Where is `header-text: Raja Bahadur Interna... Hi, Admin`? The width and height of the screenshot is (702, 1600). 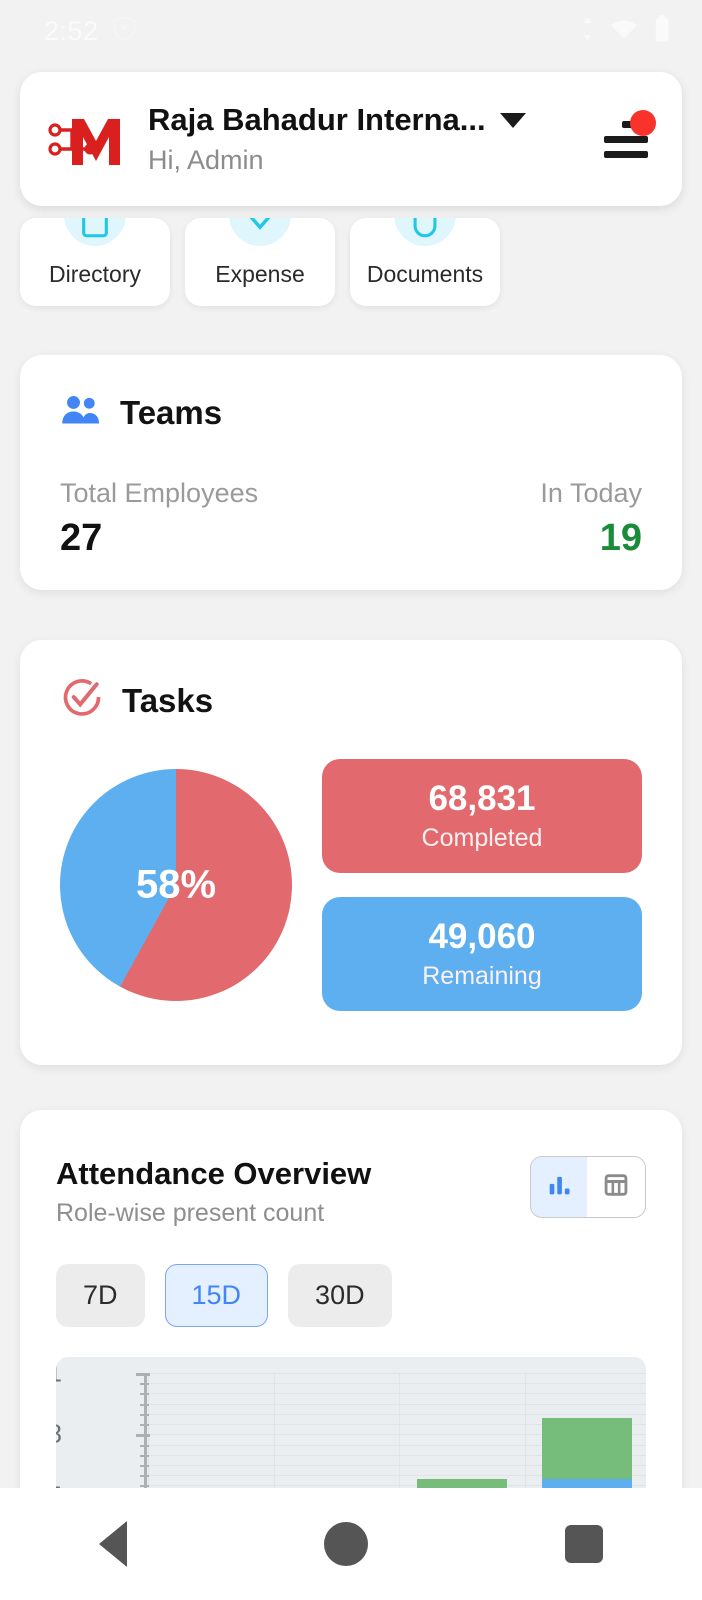 header-text: Raja Bahadur Interna... Hi, Admin is located at coordinates (367, 139).